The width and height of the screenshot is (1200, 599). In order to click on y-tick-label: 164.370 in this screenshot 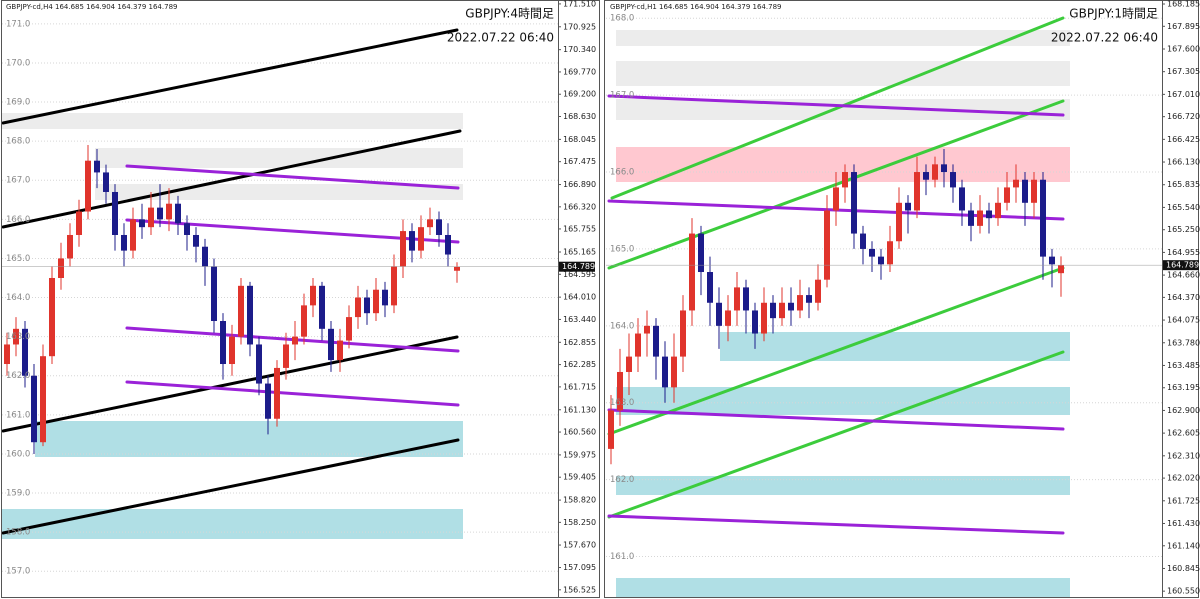, I will do `click(1183, 297)`.